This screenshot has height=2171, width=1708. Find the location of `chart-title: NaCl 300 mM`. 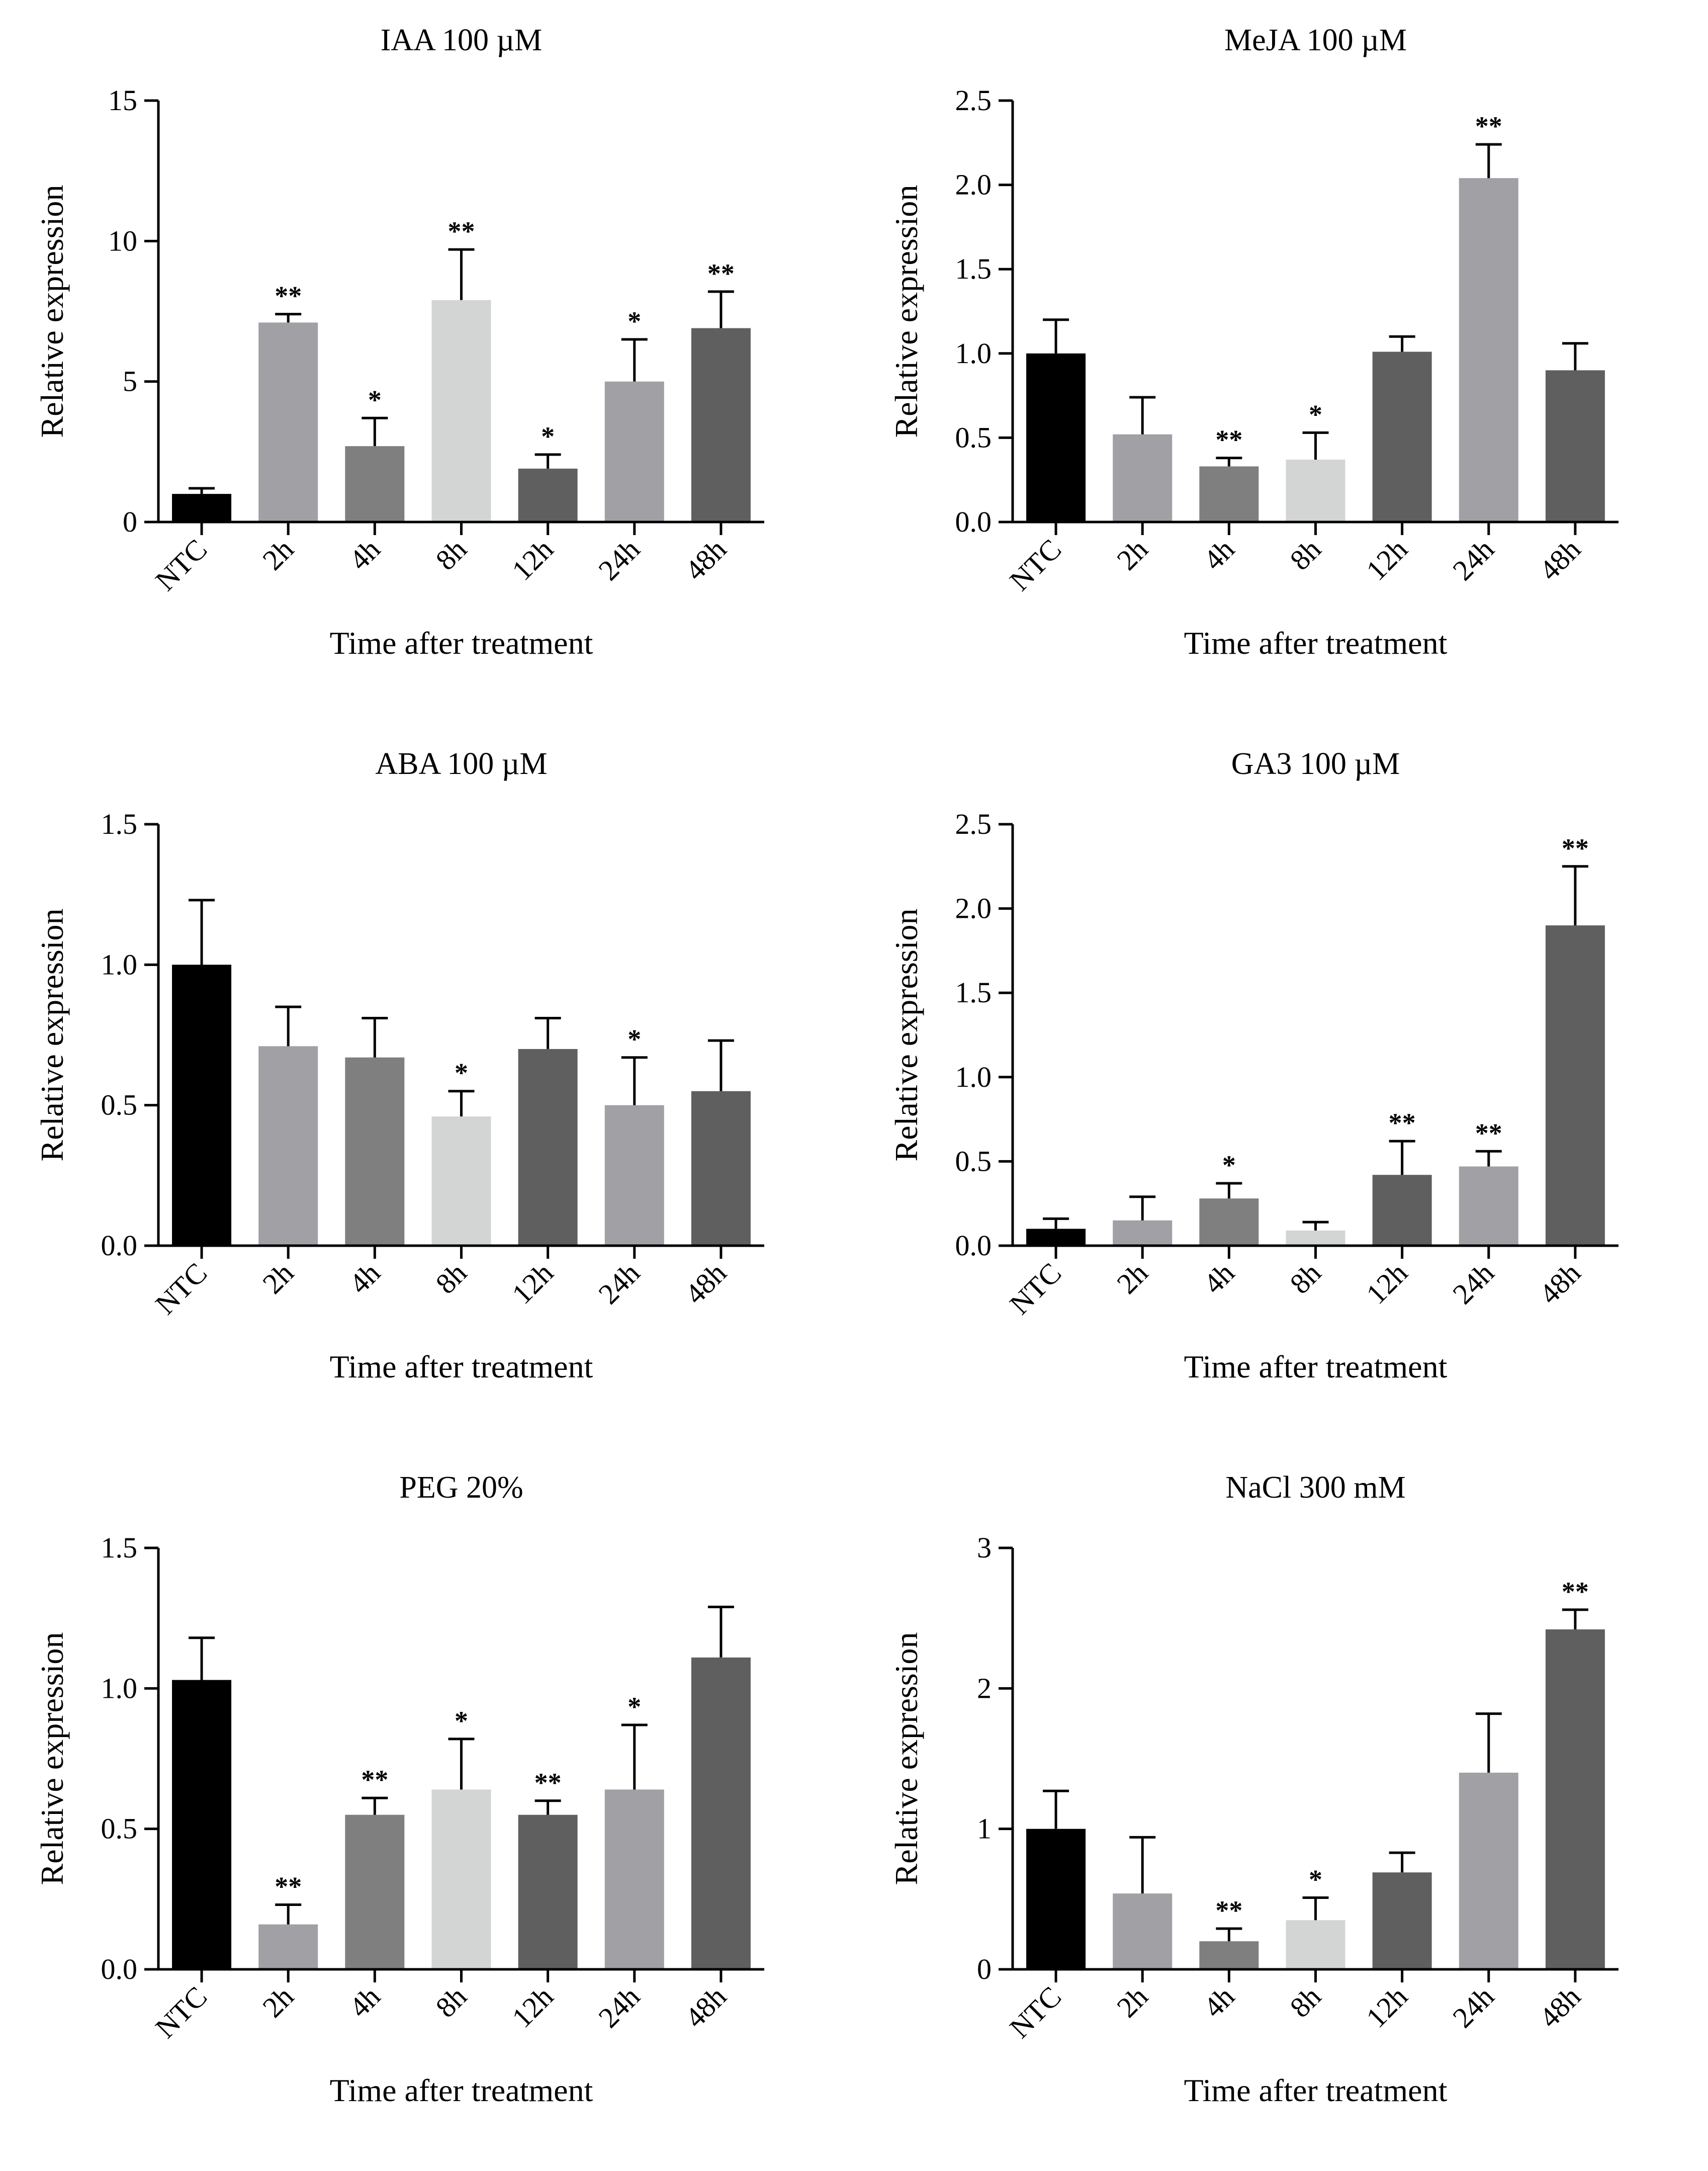

chart-title: NaCl 300 mM is located at coordinates (1315, 1487).